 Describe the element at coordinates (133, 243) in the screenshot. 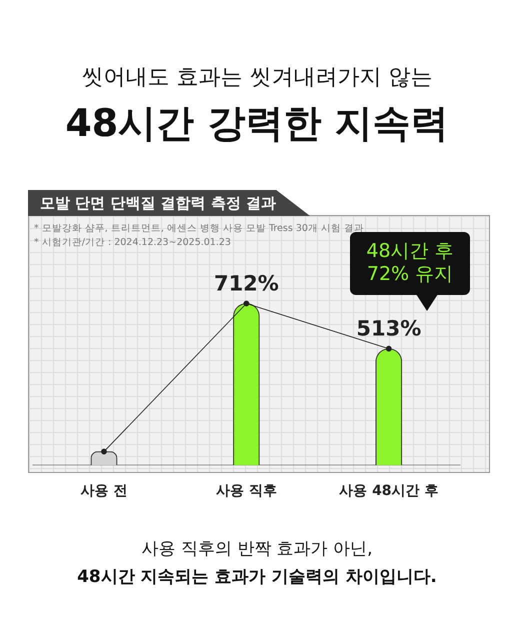

I see `text: * 시험기관/기간 : 2024.12.23~2025.01.23` at that location.